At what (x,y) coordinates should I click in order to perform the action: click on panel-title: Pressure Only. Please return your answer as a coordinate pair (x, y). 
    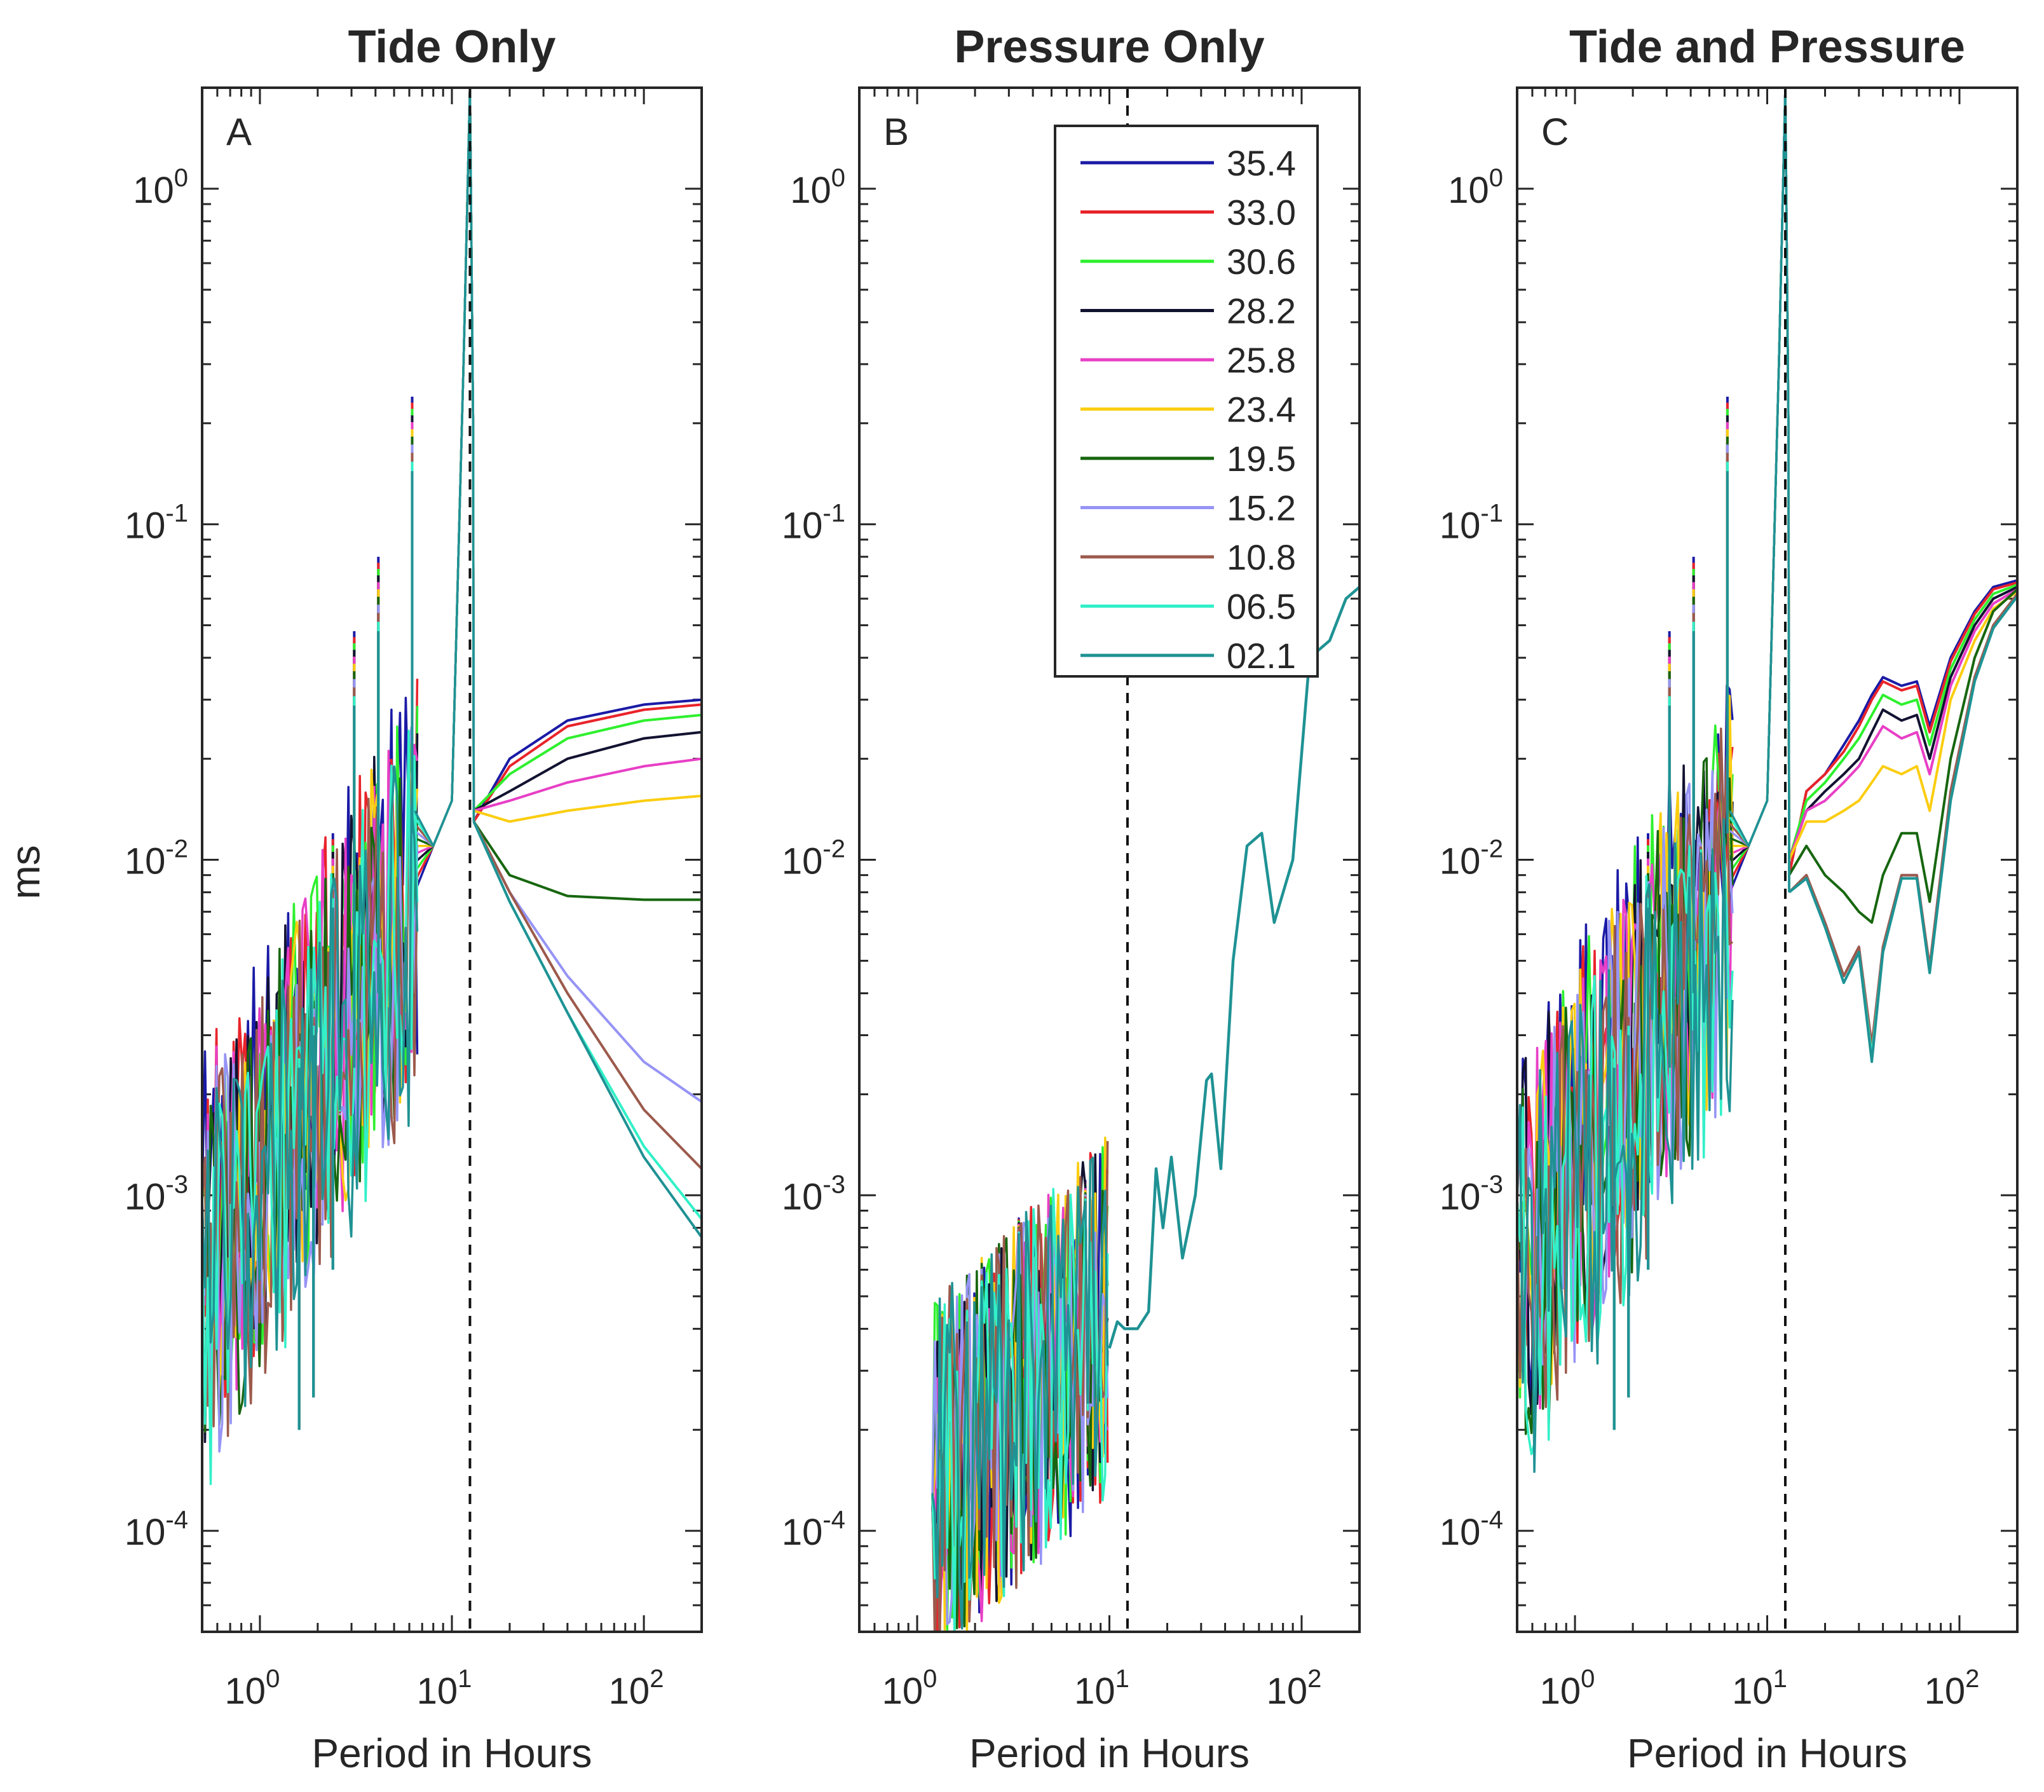
    Looking at the image, I should click on (1109, 47).